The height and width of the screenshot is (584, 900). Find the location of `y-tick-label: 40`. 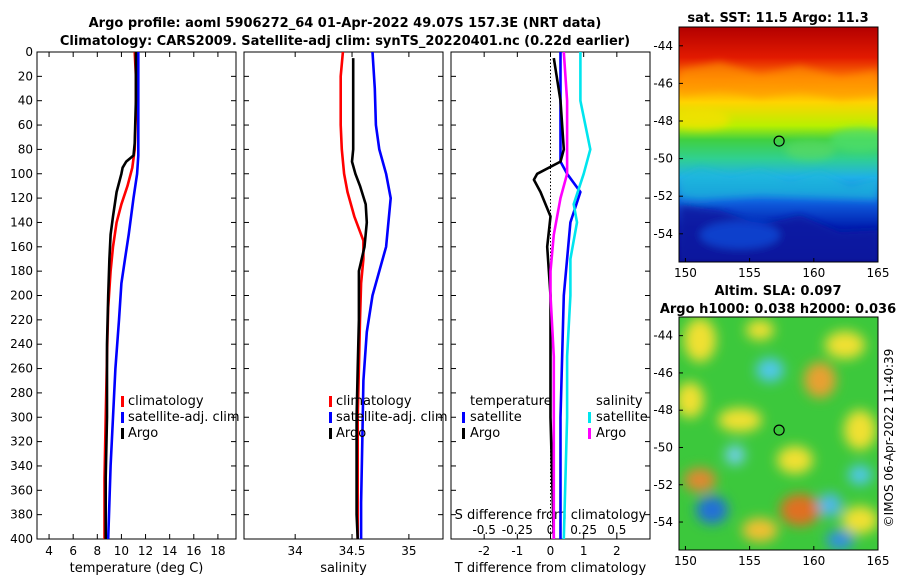

y-tick-label: 40 is located at coordinates (25, 101).